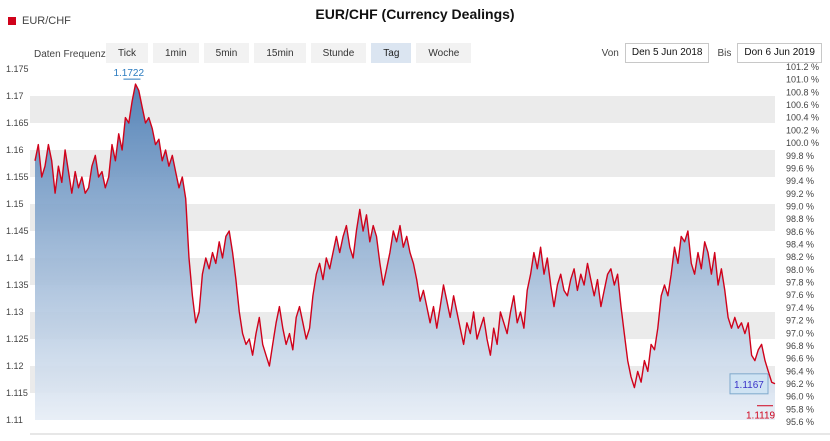 The height and width of the screenshot is (441, 830). What do you see at coordinates (15, 258) in the screenshot?
I see `y-tick-label: 1.14` at bounding box center [15, 258].